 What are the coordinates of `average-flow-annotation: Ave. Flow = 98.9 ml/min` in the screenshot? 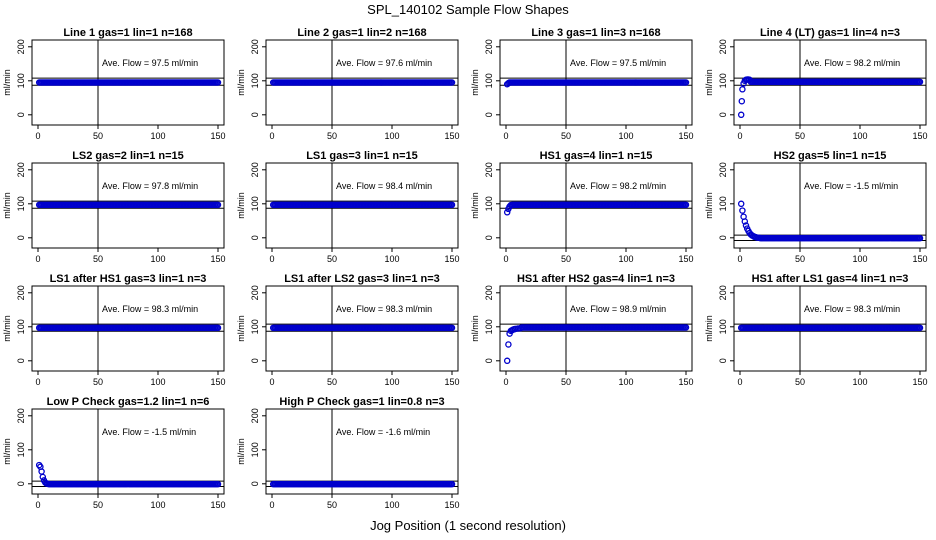 It's located at (618, 309).